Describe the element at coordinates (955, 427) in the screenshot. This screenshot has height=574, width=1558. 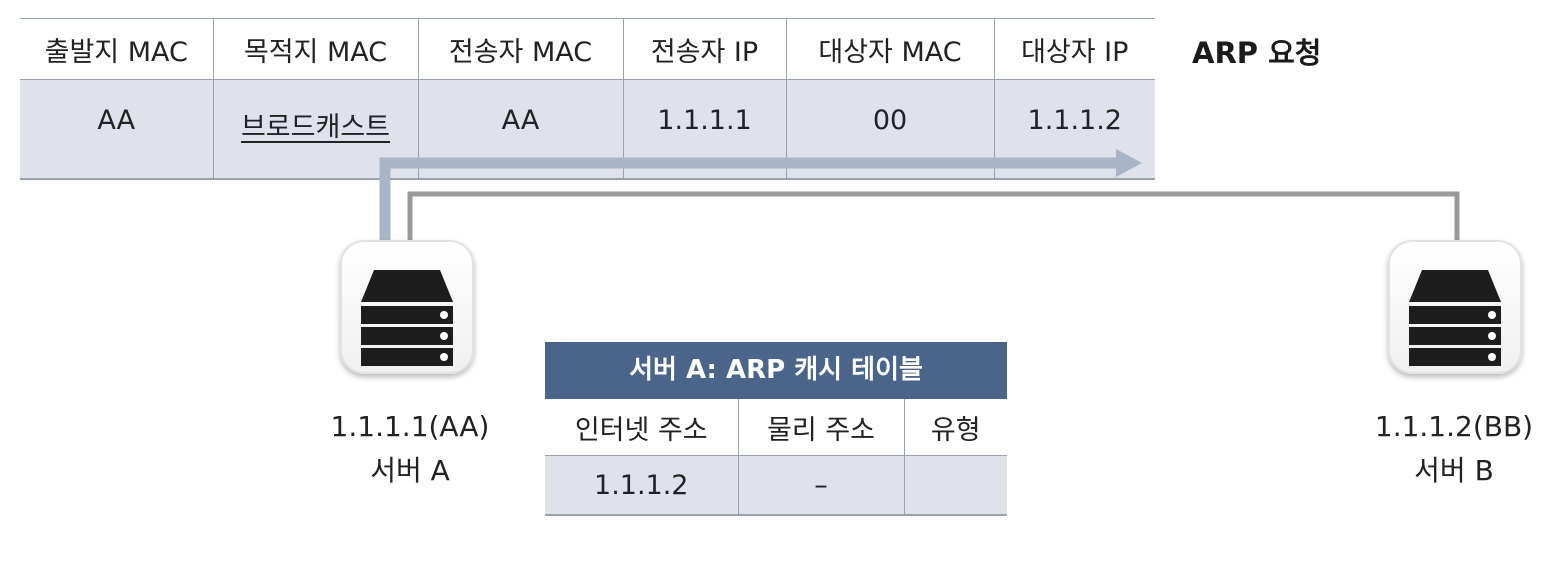
I see `header-type: 유형` at that location.